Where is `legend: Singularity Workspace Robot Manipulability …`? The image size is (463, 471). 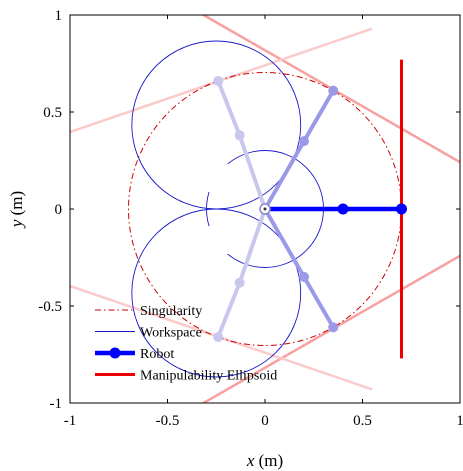 legend: Singularity Workspace Robot Manipulability … is located at coordinates (186, 344).